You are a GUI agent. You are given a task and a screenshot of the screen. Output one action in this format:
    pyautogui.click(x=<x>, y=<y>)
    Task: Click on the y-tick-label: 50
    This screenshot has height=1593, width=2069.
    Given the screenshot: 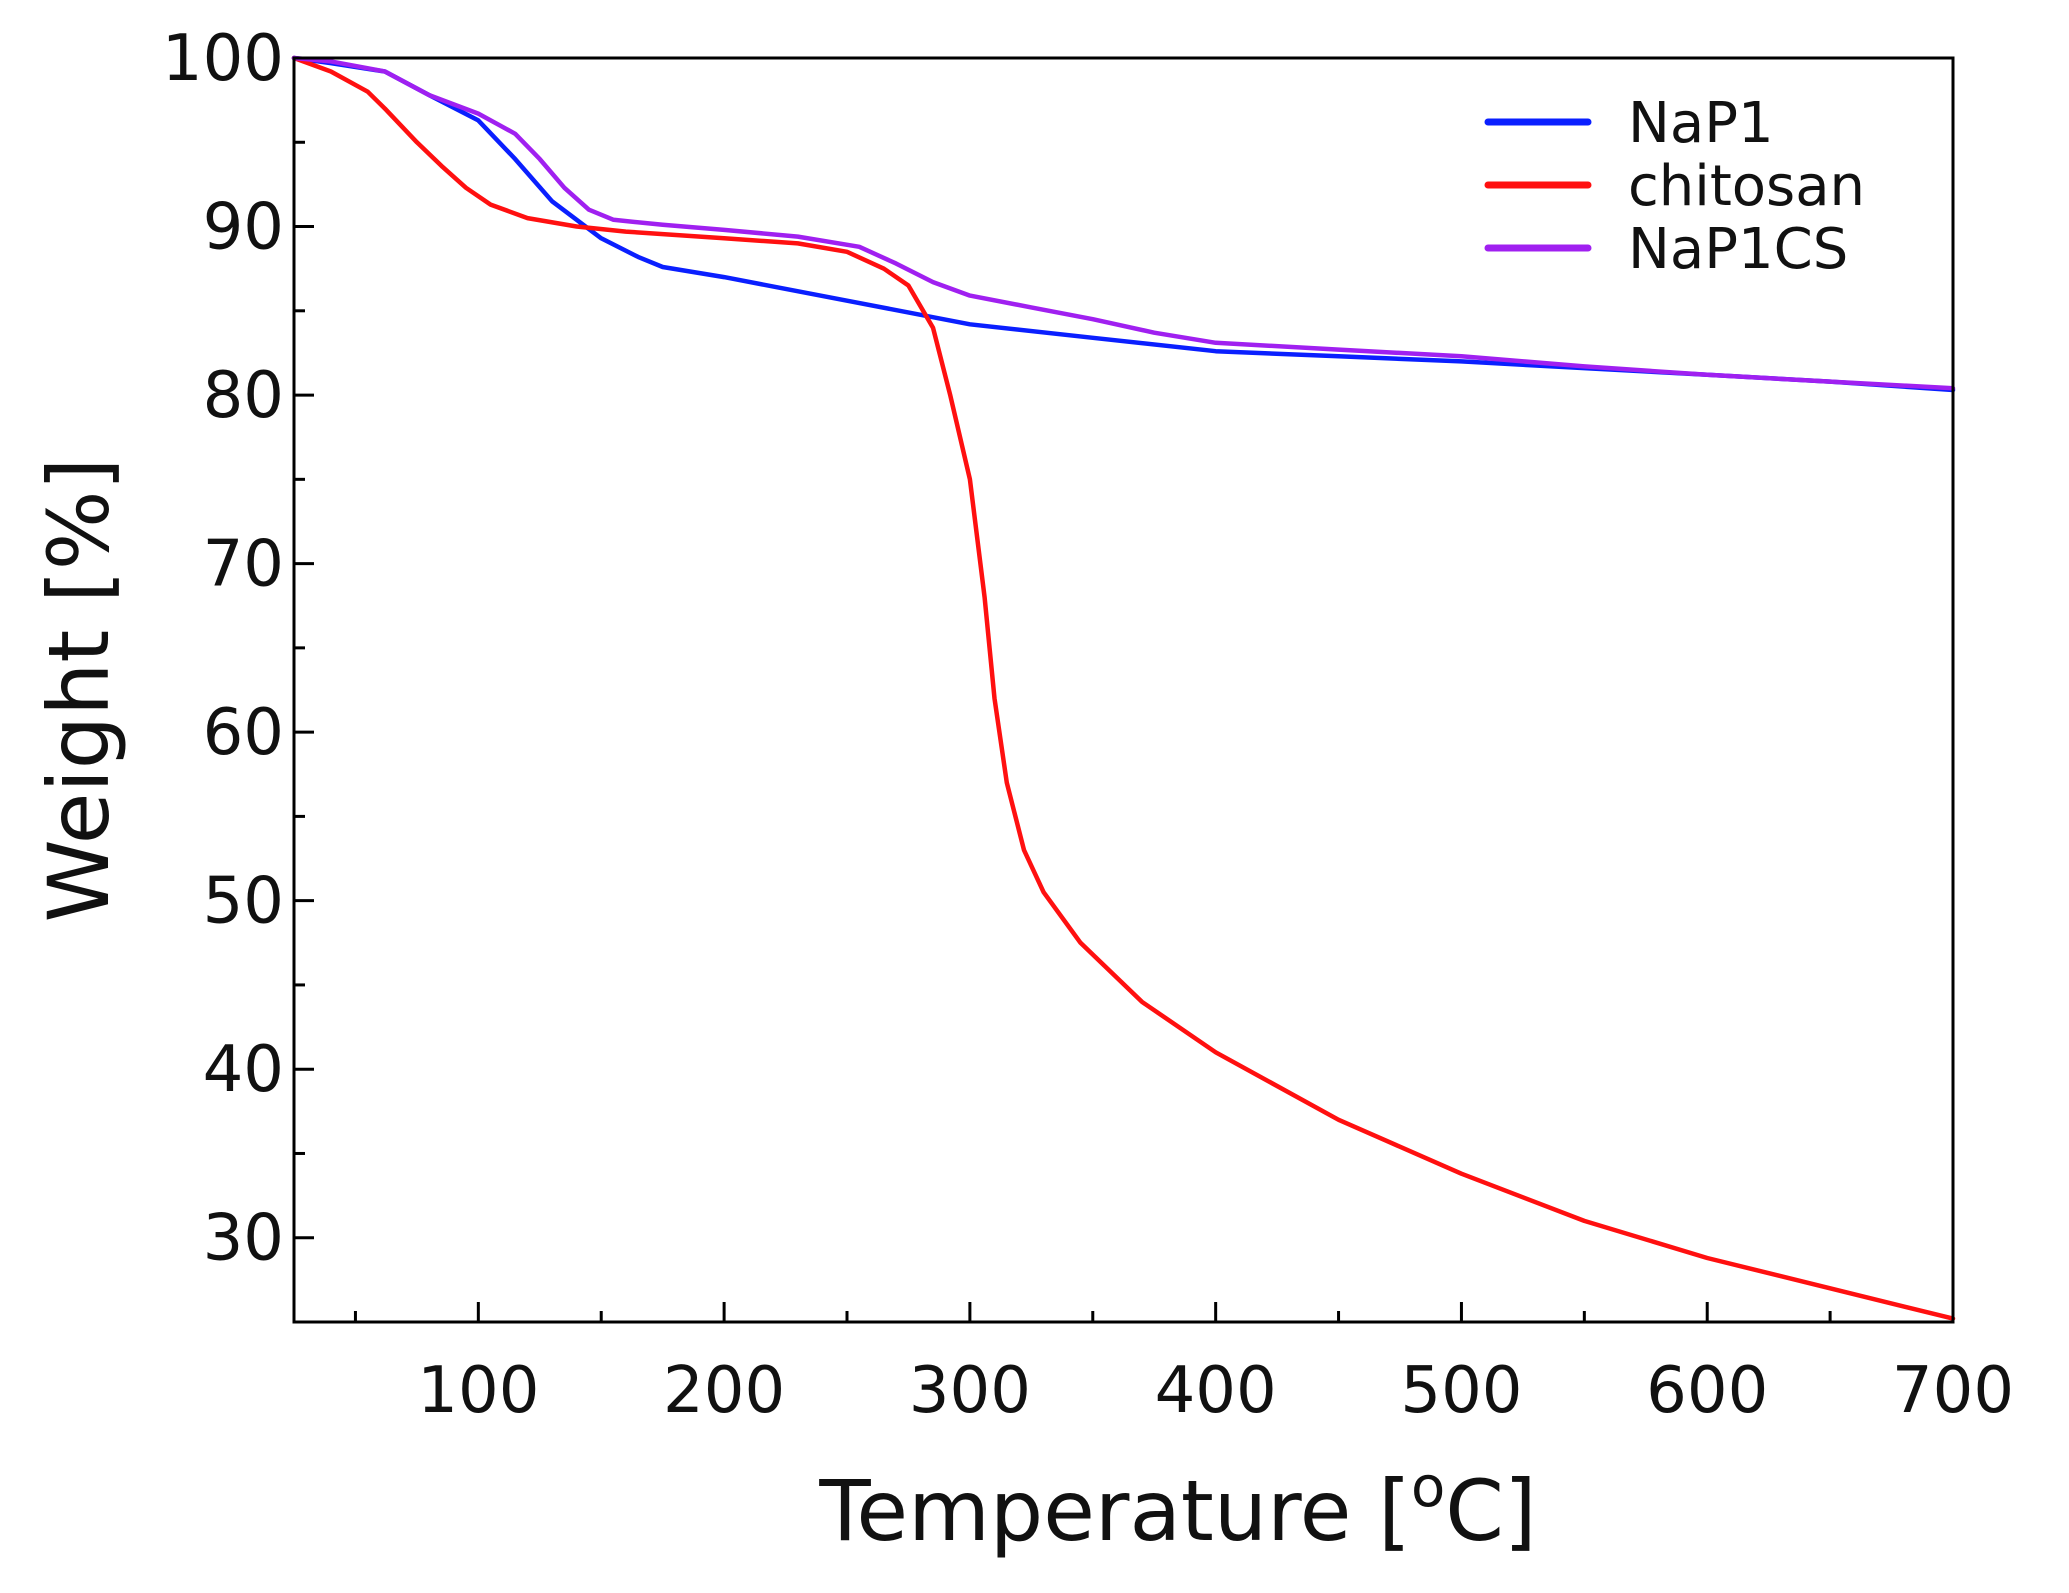 What is the action you would take?
    pyautogui.click(x=243, y=902)
    